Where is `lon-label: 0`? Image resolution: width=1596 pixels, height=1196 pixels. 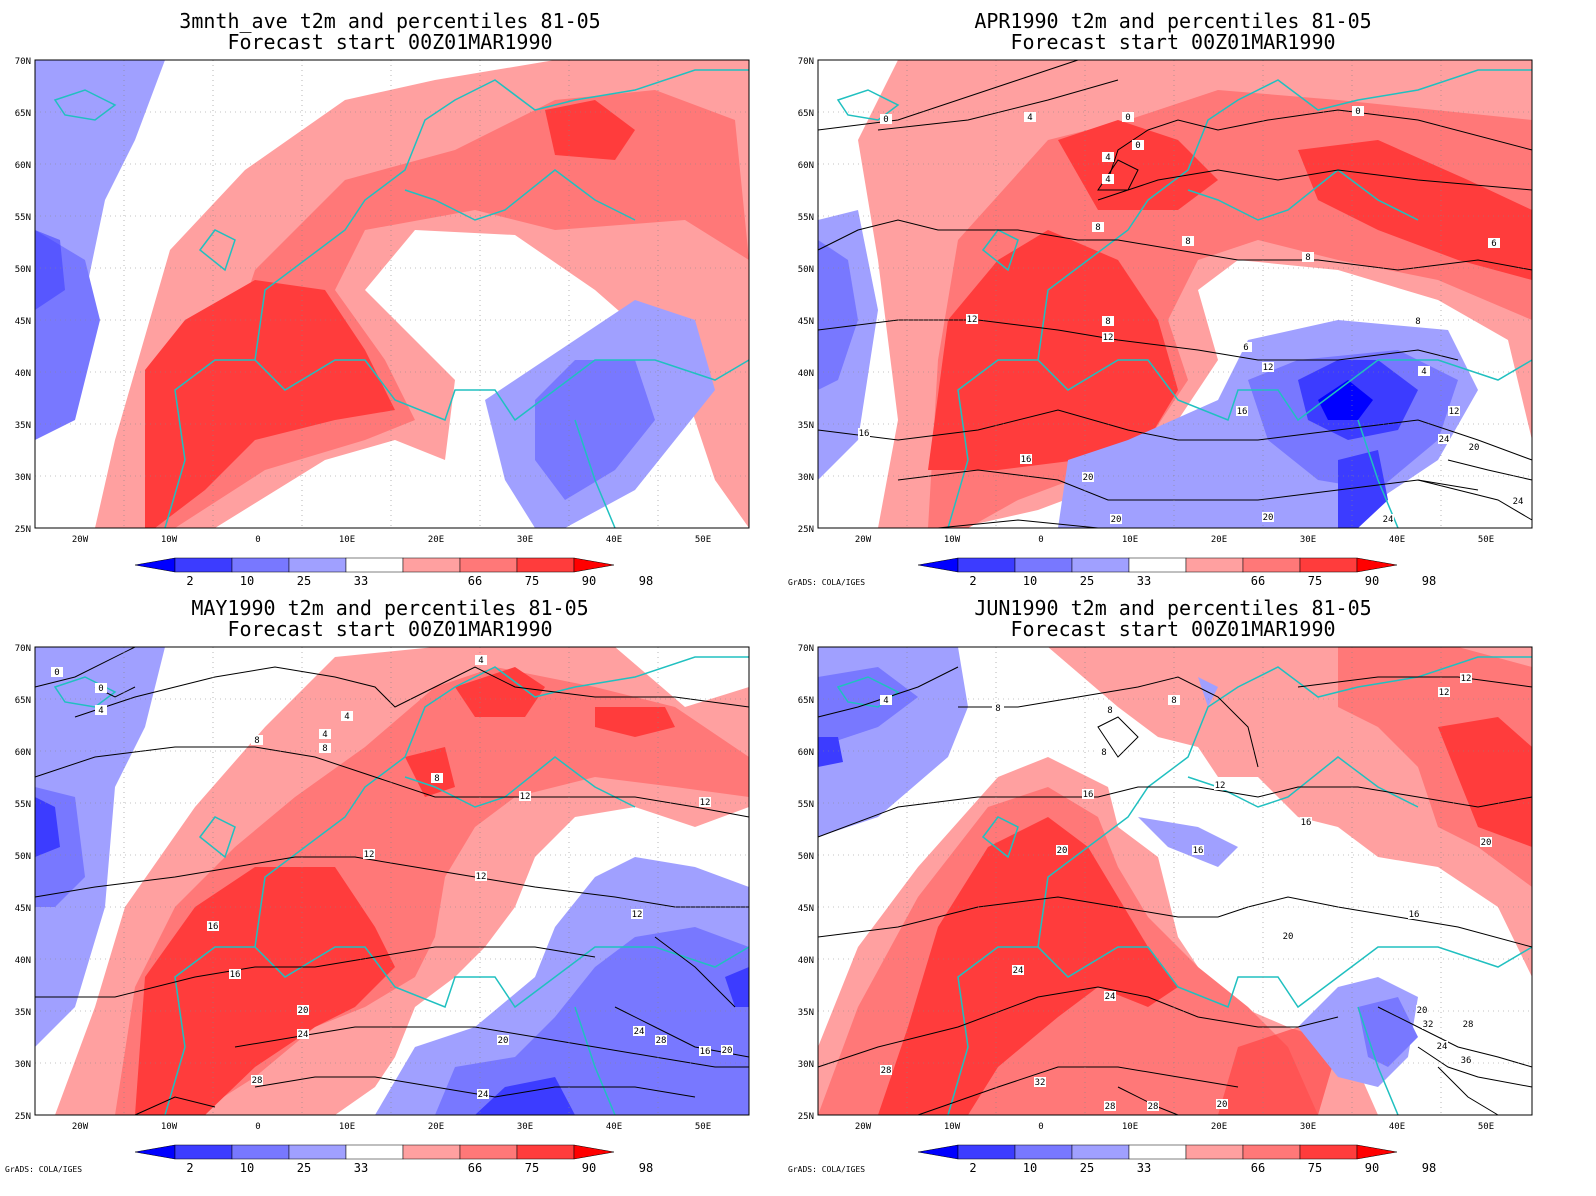 lon-label: 0 is located at coordinates (257, 1127).